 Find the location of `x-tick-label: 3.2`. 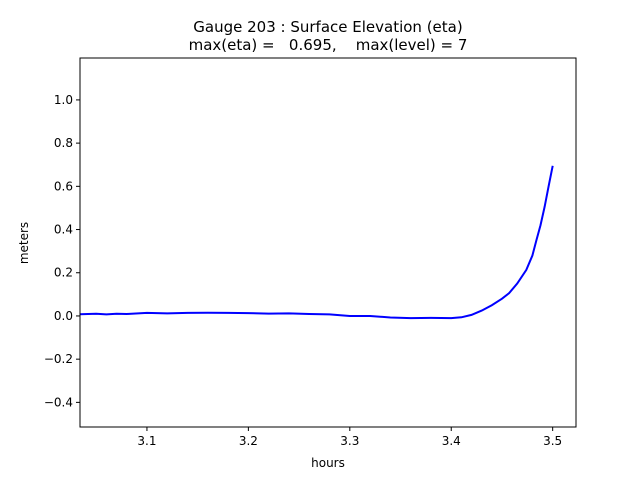

x-tick-label: 3.2 is located at coordinates (248, 441).